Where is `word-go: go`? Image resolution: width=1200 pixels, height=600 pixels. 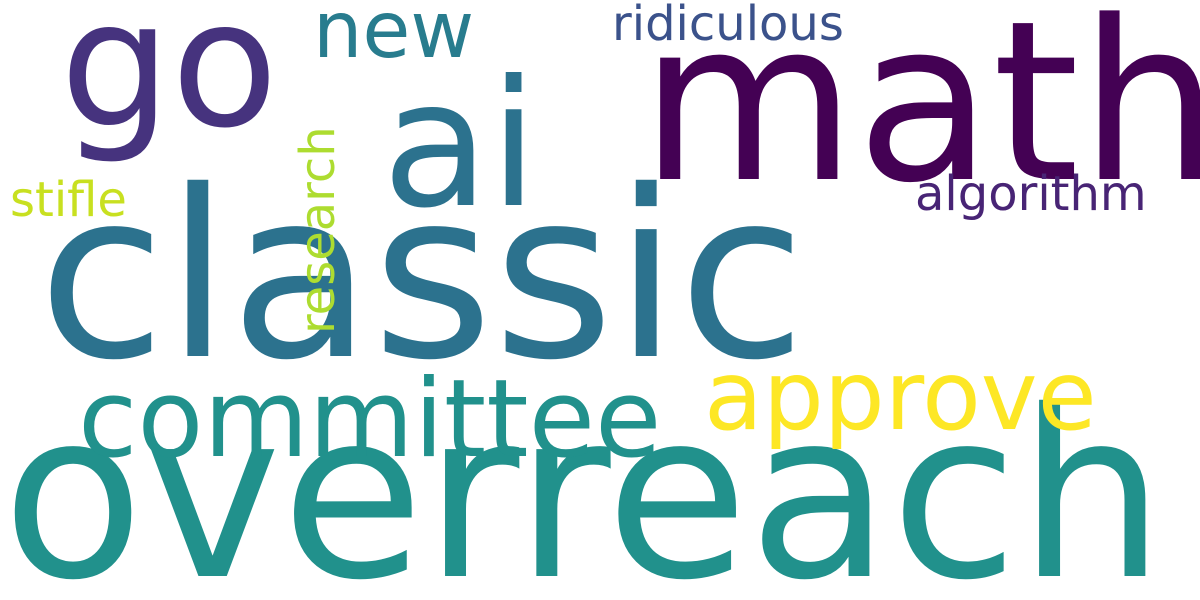
word-go: go is located at coordinates (169, 83).